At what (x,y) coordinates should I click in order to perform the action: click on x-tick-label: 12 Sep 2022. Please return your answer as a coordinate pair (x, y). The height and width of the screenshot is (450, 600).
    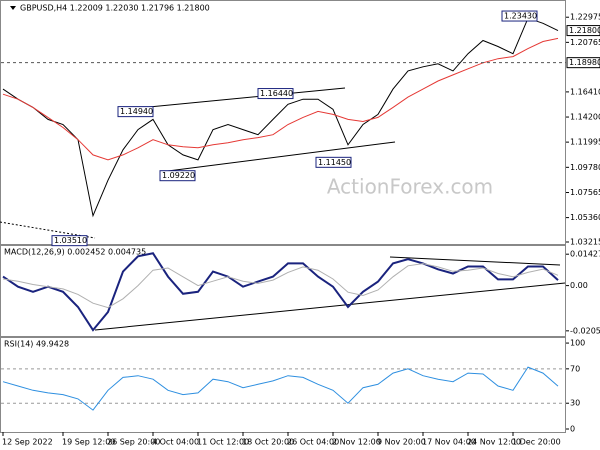
    Looking at the image, I should click on (27, 442).